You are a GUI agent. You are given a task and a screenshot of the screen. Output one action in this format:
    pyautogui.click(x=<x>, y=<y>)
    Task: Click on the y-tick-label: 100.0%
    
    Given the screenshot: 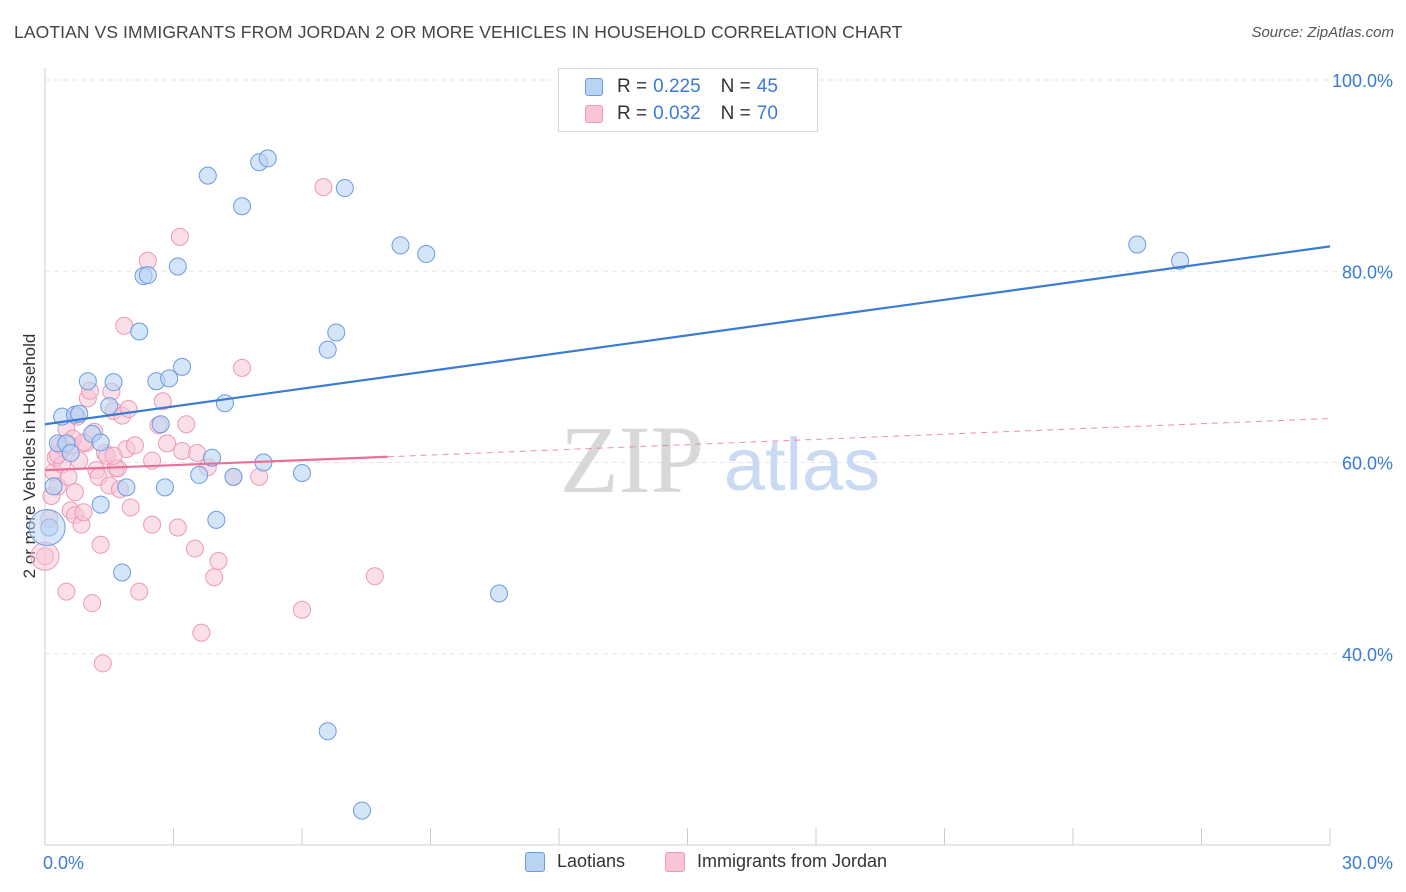 What is the action you would take?
    pyautogui.click(x=1362, y=81)
    